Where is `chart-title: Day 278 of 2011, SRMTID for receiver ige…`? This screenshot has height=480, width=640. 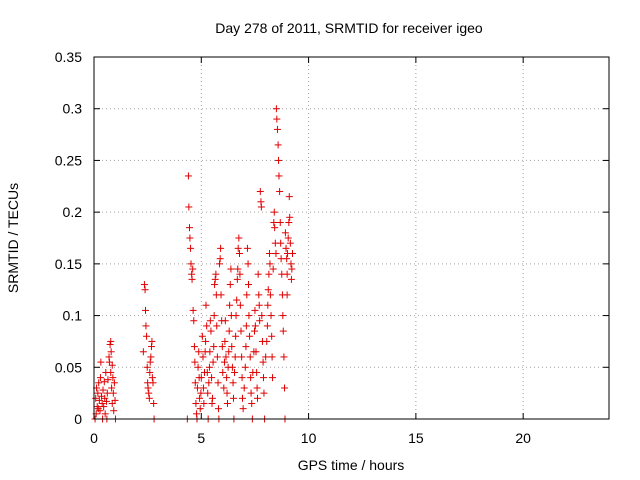
chart-title: Day 278 of 2011, SRMTID for receiver ige… is located at coordinates (349, 28).